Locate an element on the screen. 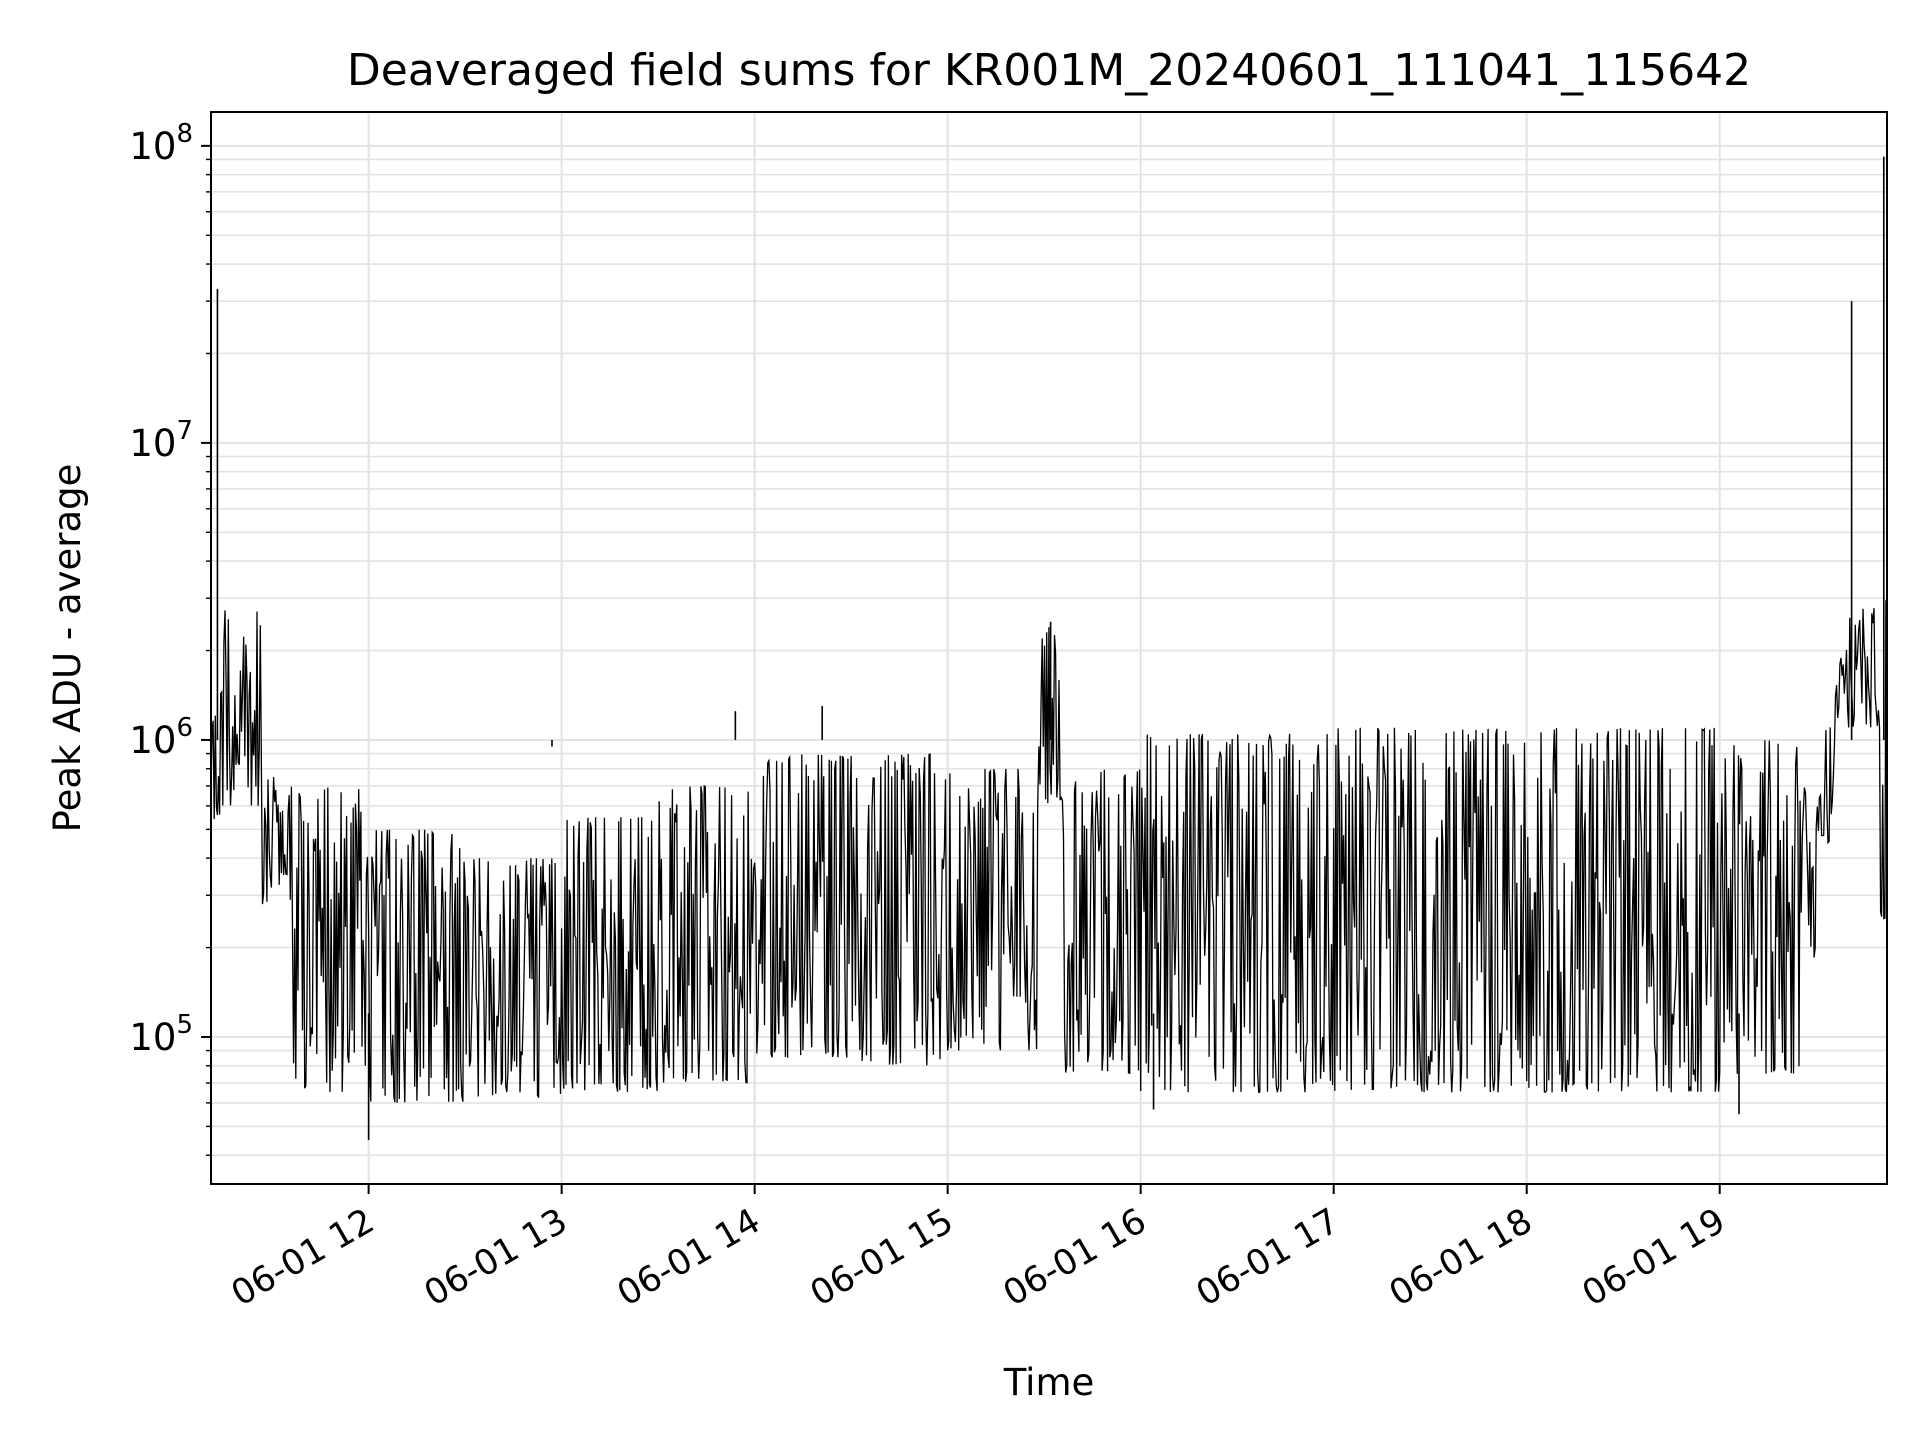  y-tick-exponent: 7 is located at coordinates (184, 431).